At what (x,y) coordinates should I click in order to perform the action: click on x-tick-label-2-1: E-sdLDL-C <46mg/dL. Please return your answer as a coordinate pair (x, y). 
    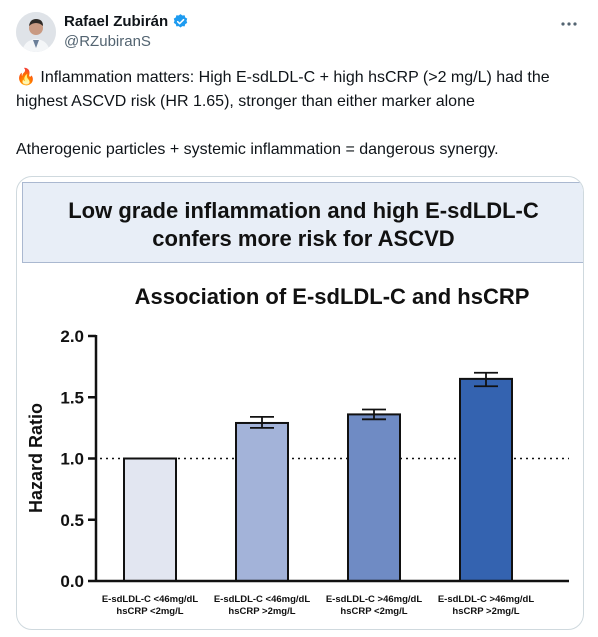
    Looking at the image, I should click on (262, 599).